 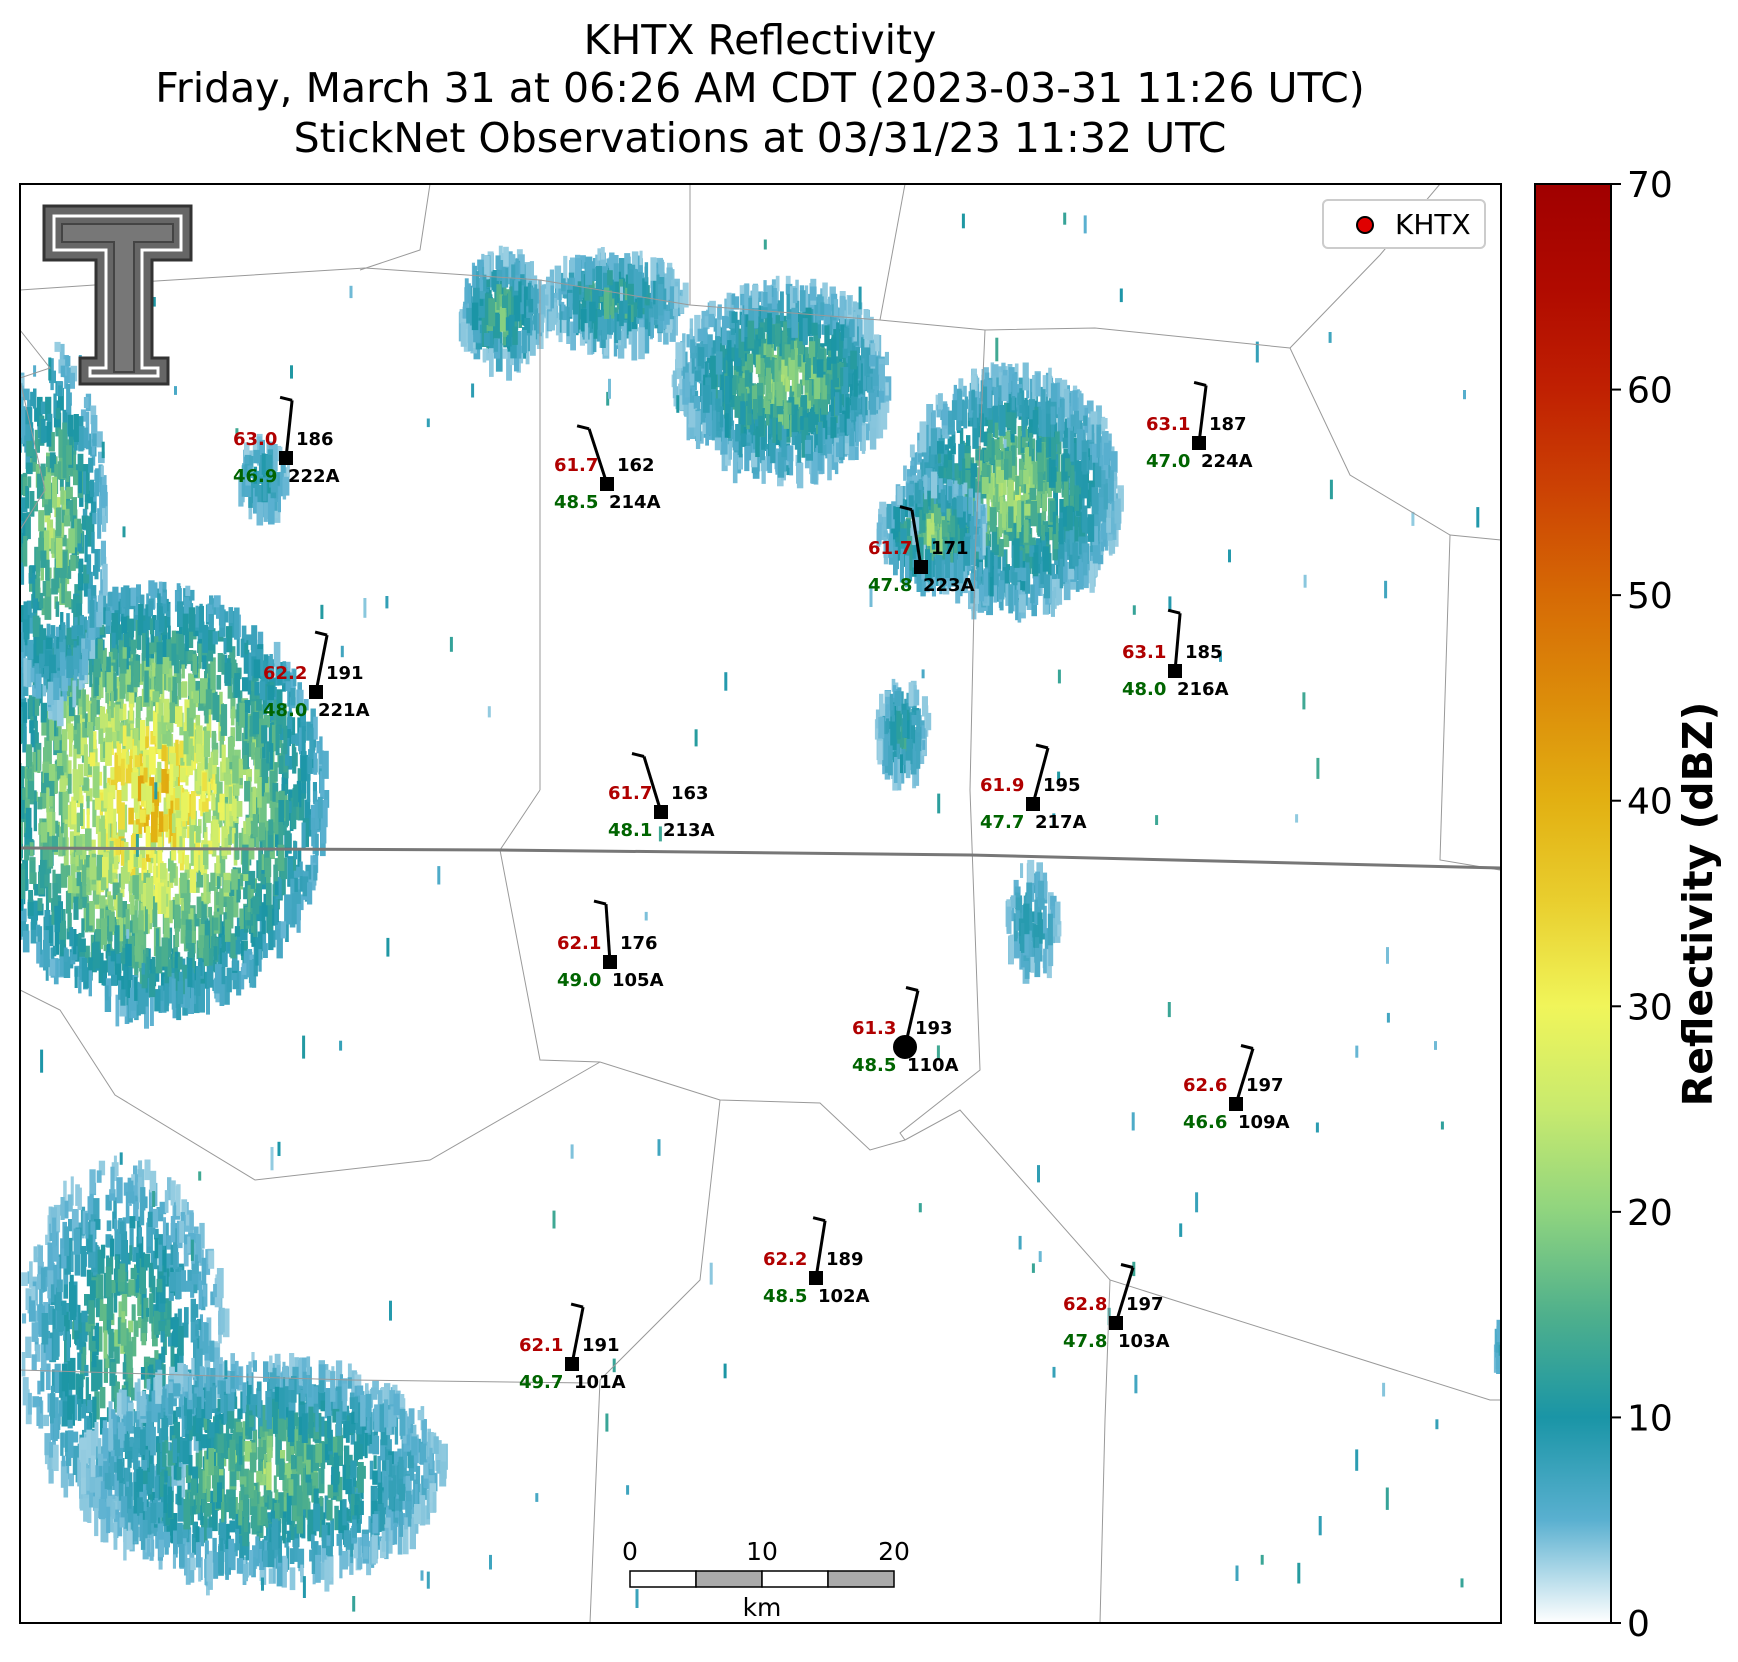 I want to click on scale-label-20: 20, so click(x=894, y=1551).